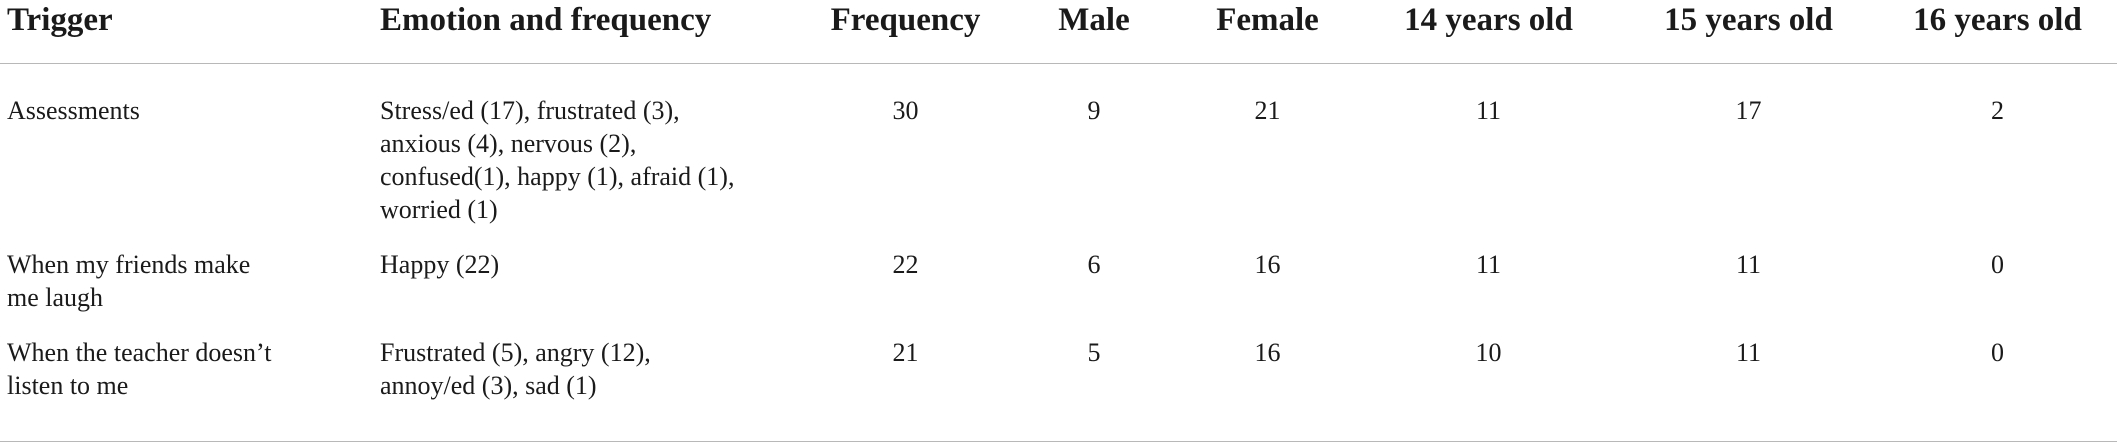 Image resolution: width=2117 pixels, height=448 pixels. What do you see at coordinates (515, 352) in the screenshot?
I see `cell-line: Frustrated (5), angry (12),` at bounding box center [515, 352].